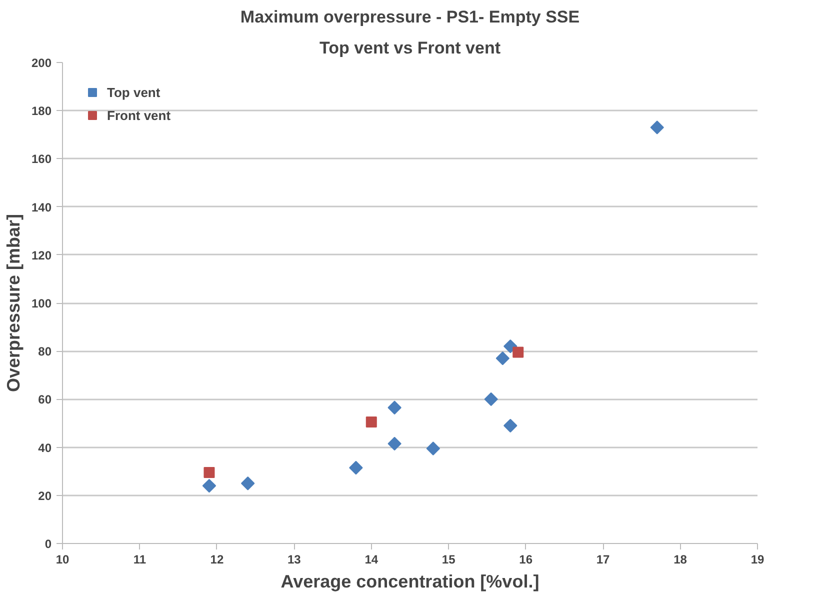  I want to click on x-tick-label: 19, so click(757, 559).